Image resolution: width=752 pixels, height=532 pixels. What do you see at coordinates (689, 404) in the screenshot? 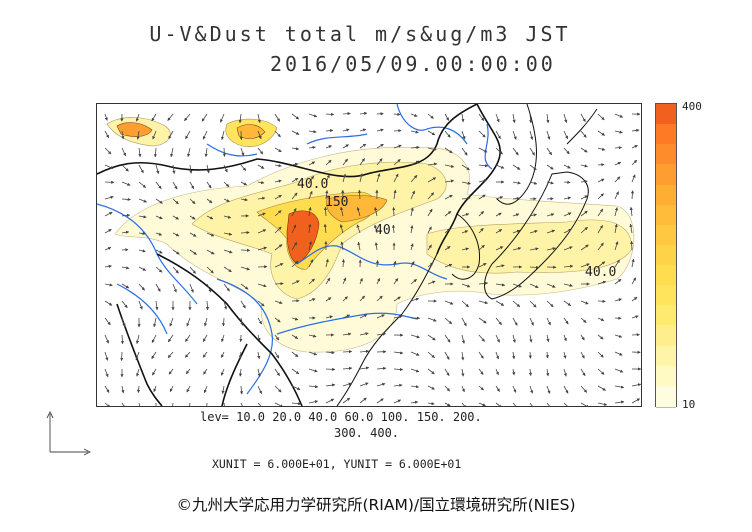
I see `colorbar-min-label: 10` at bounding box center [689, 404].